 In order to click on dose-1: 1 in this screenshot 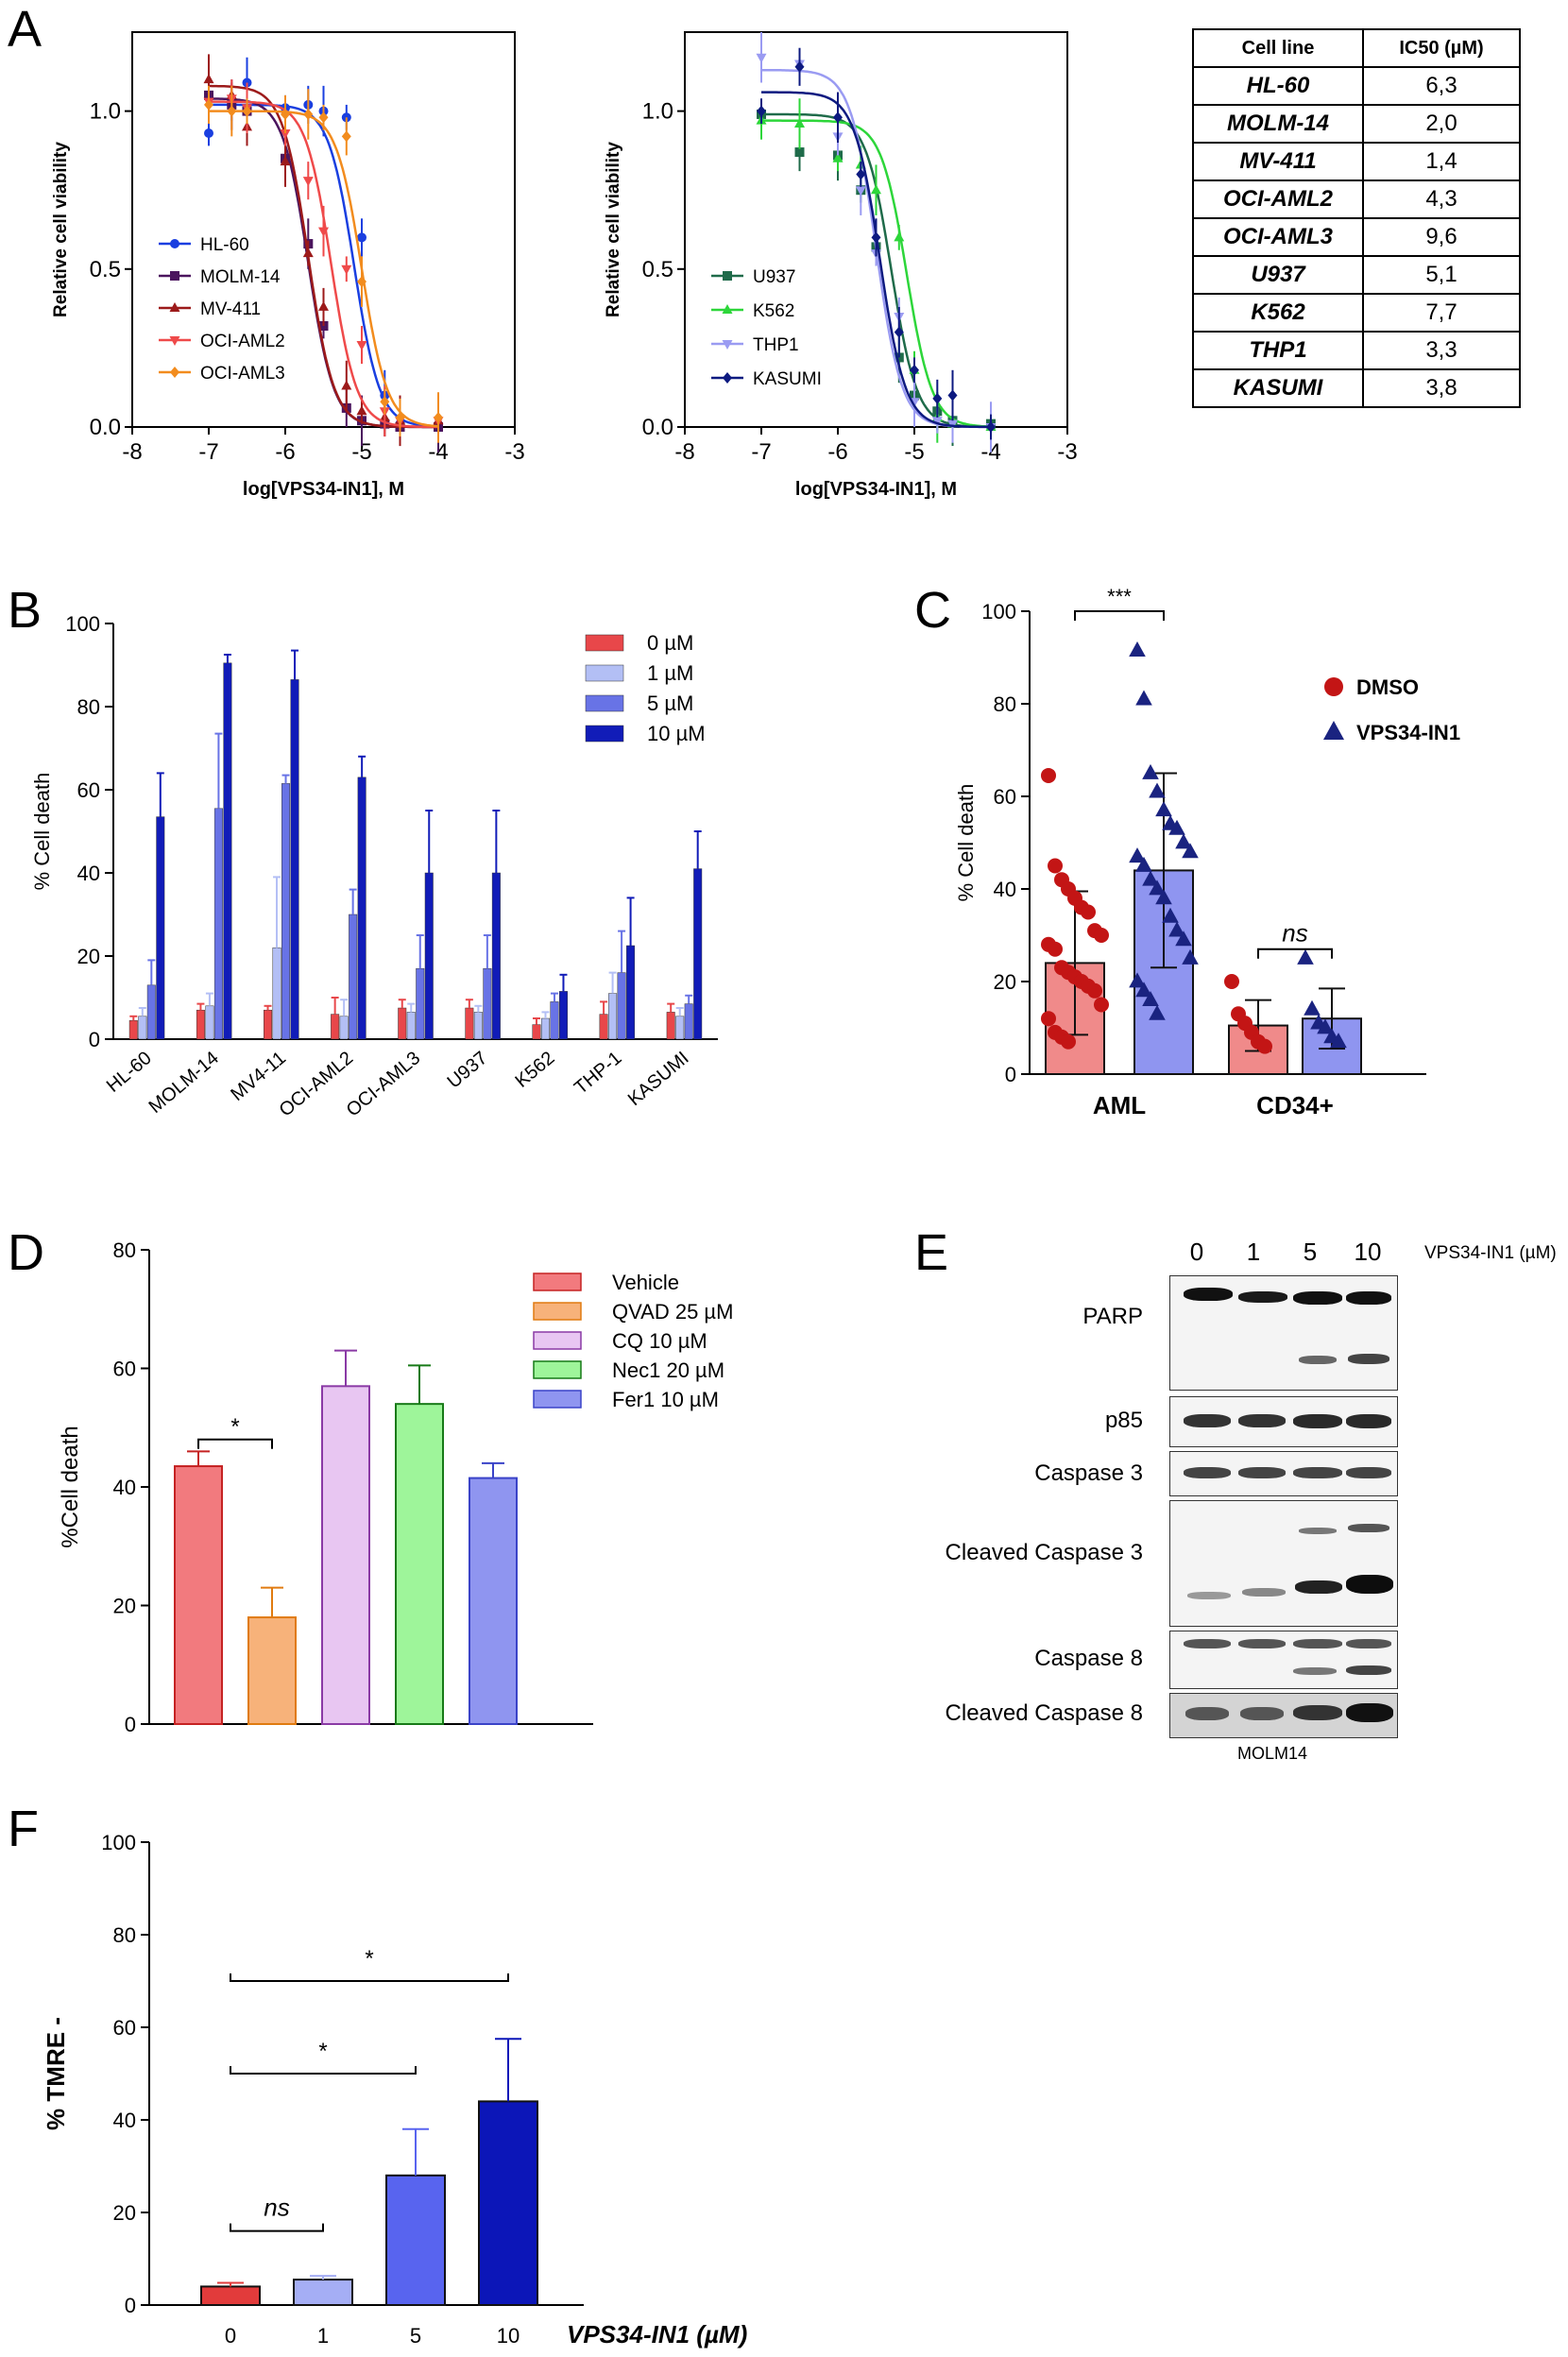, I will do `click(1253, 1252)`.